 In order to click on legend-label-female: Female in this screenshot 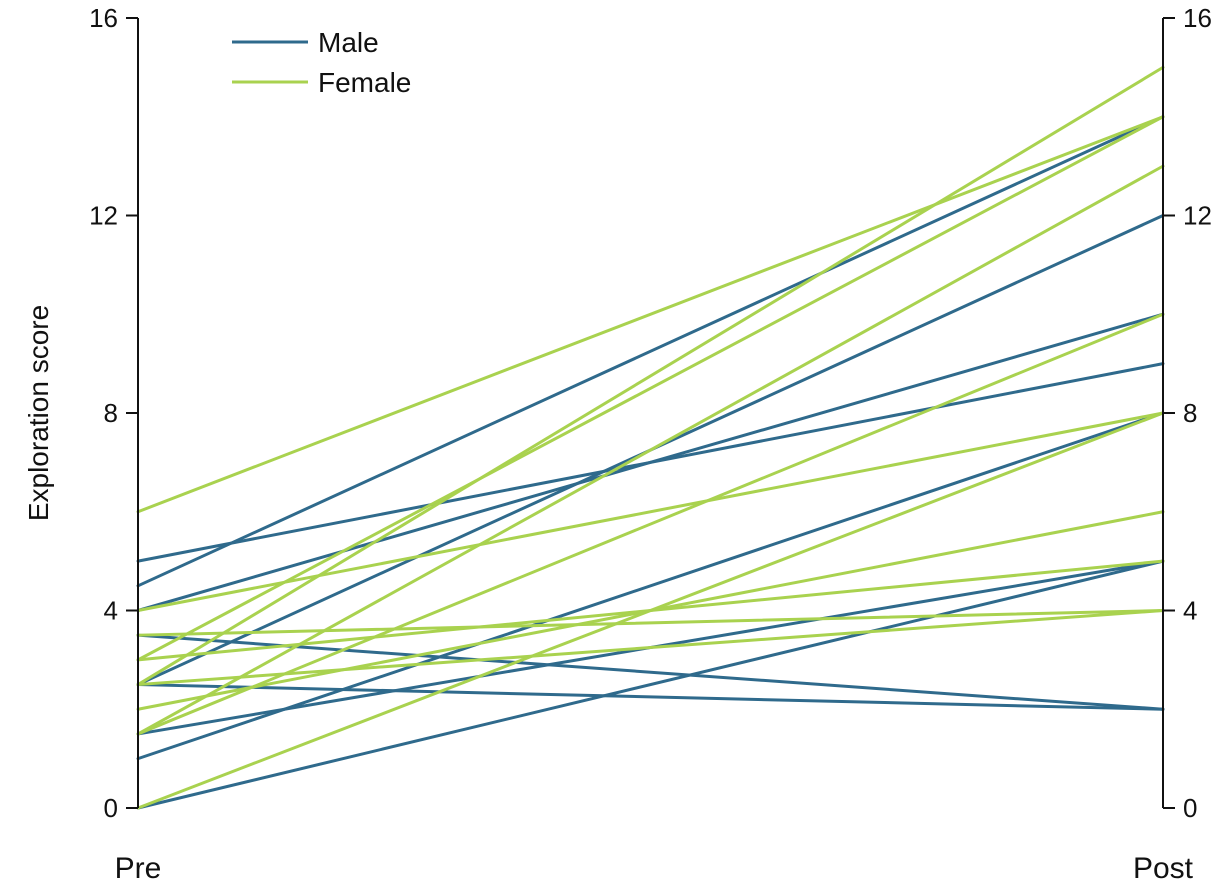, I will do `click(364, 82)`.